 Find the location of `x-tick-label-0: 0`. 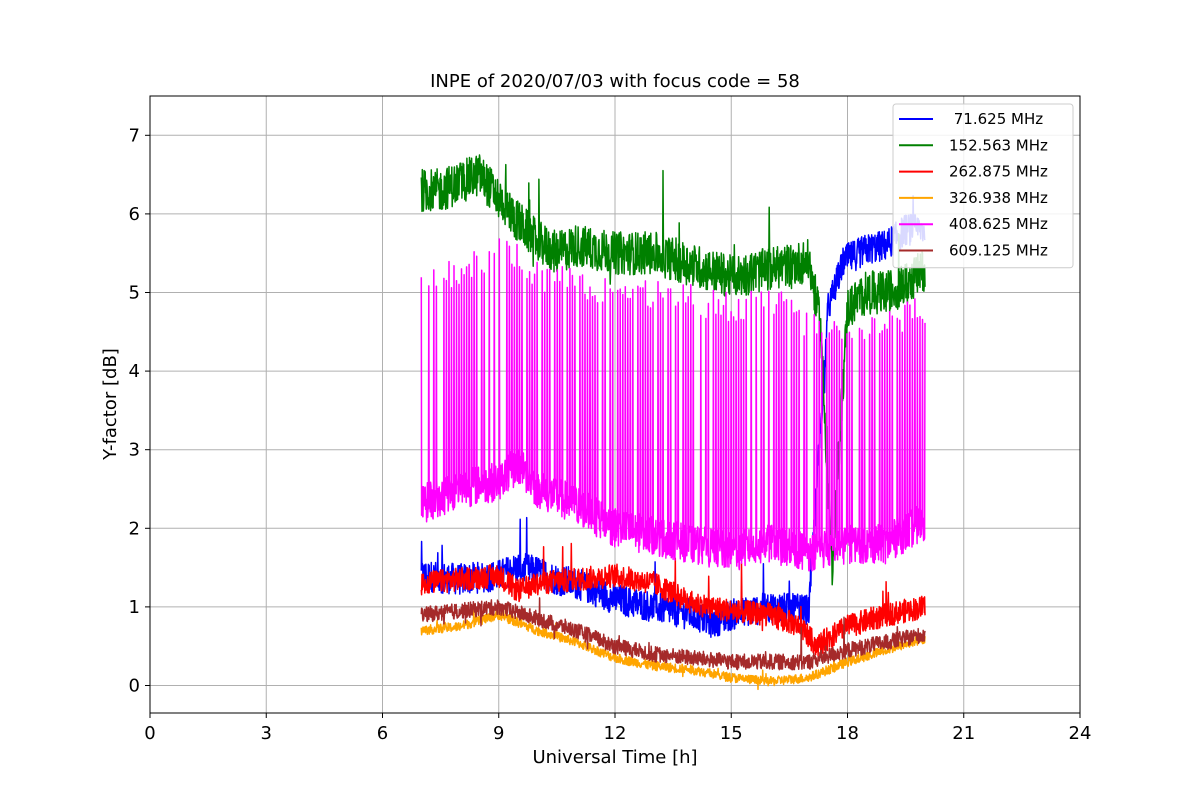

x-tick-label-0: 0 is located at coordinates (149, 733).